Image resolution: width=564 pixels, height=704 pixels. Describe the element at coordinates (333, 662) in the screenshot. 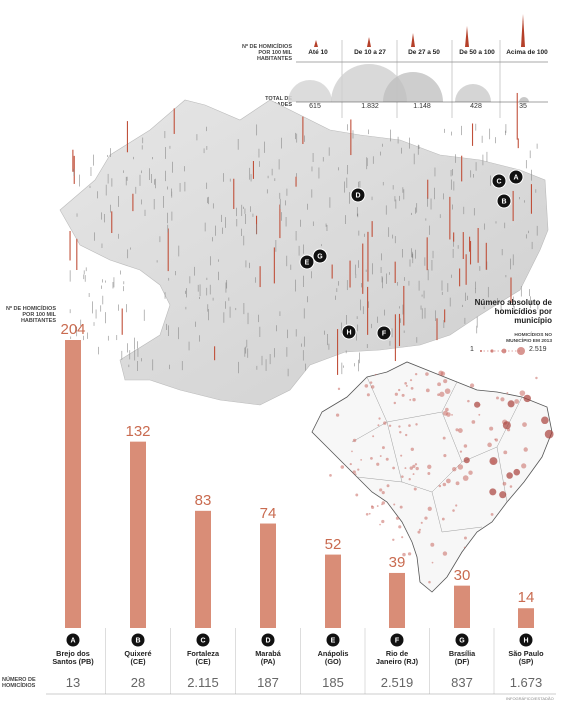

I see `category-label-line: (GO)` at that location.